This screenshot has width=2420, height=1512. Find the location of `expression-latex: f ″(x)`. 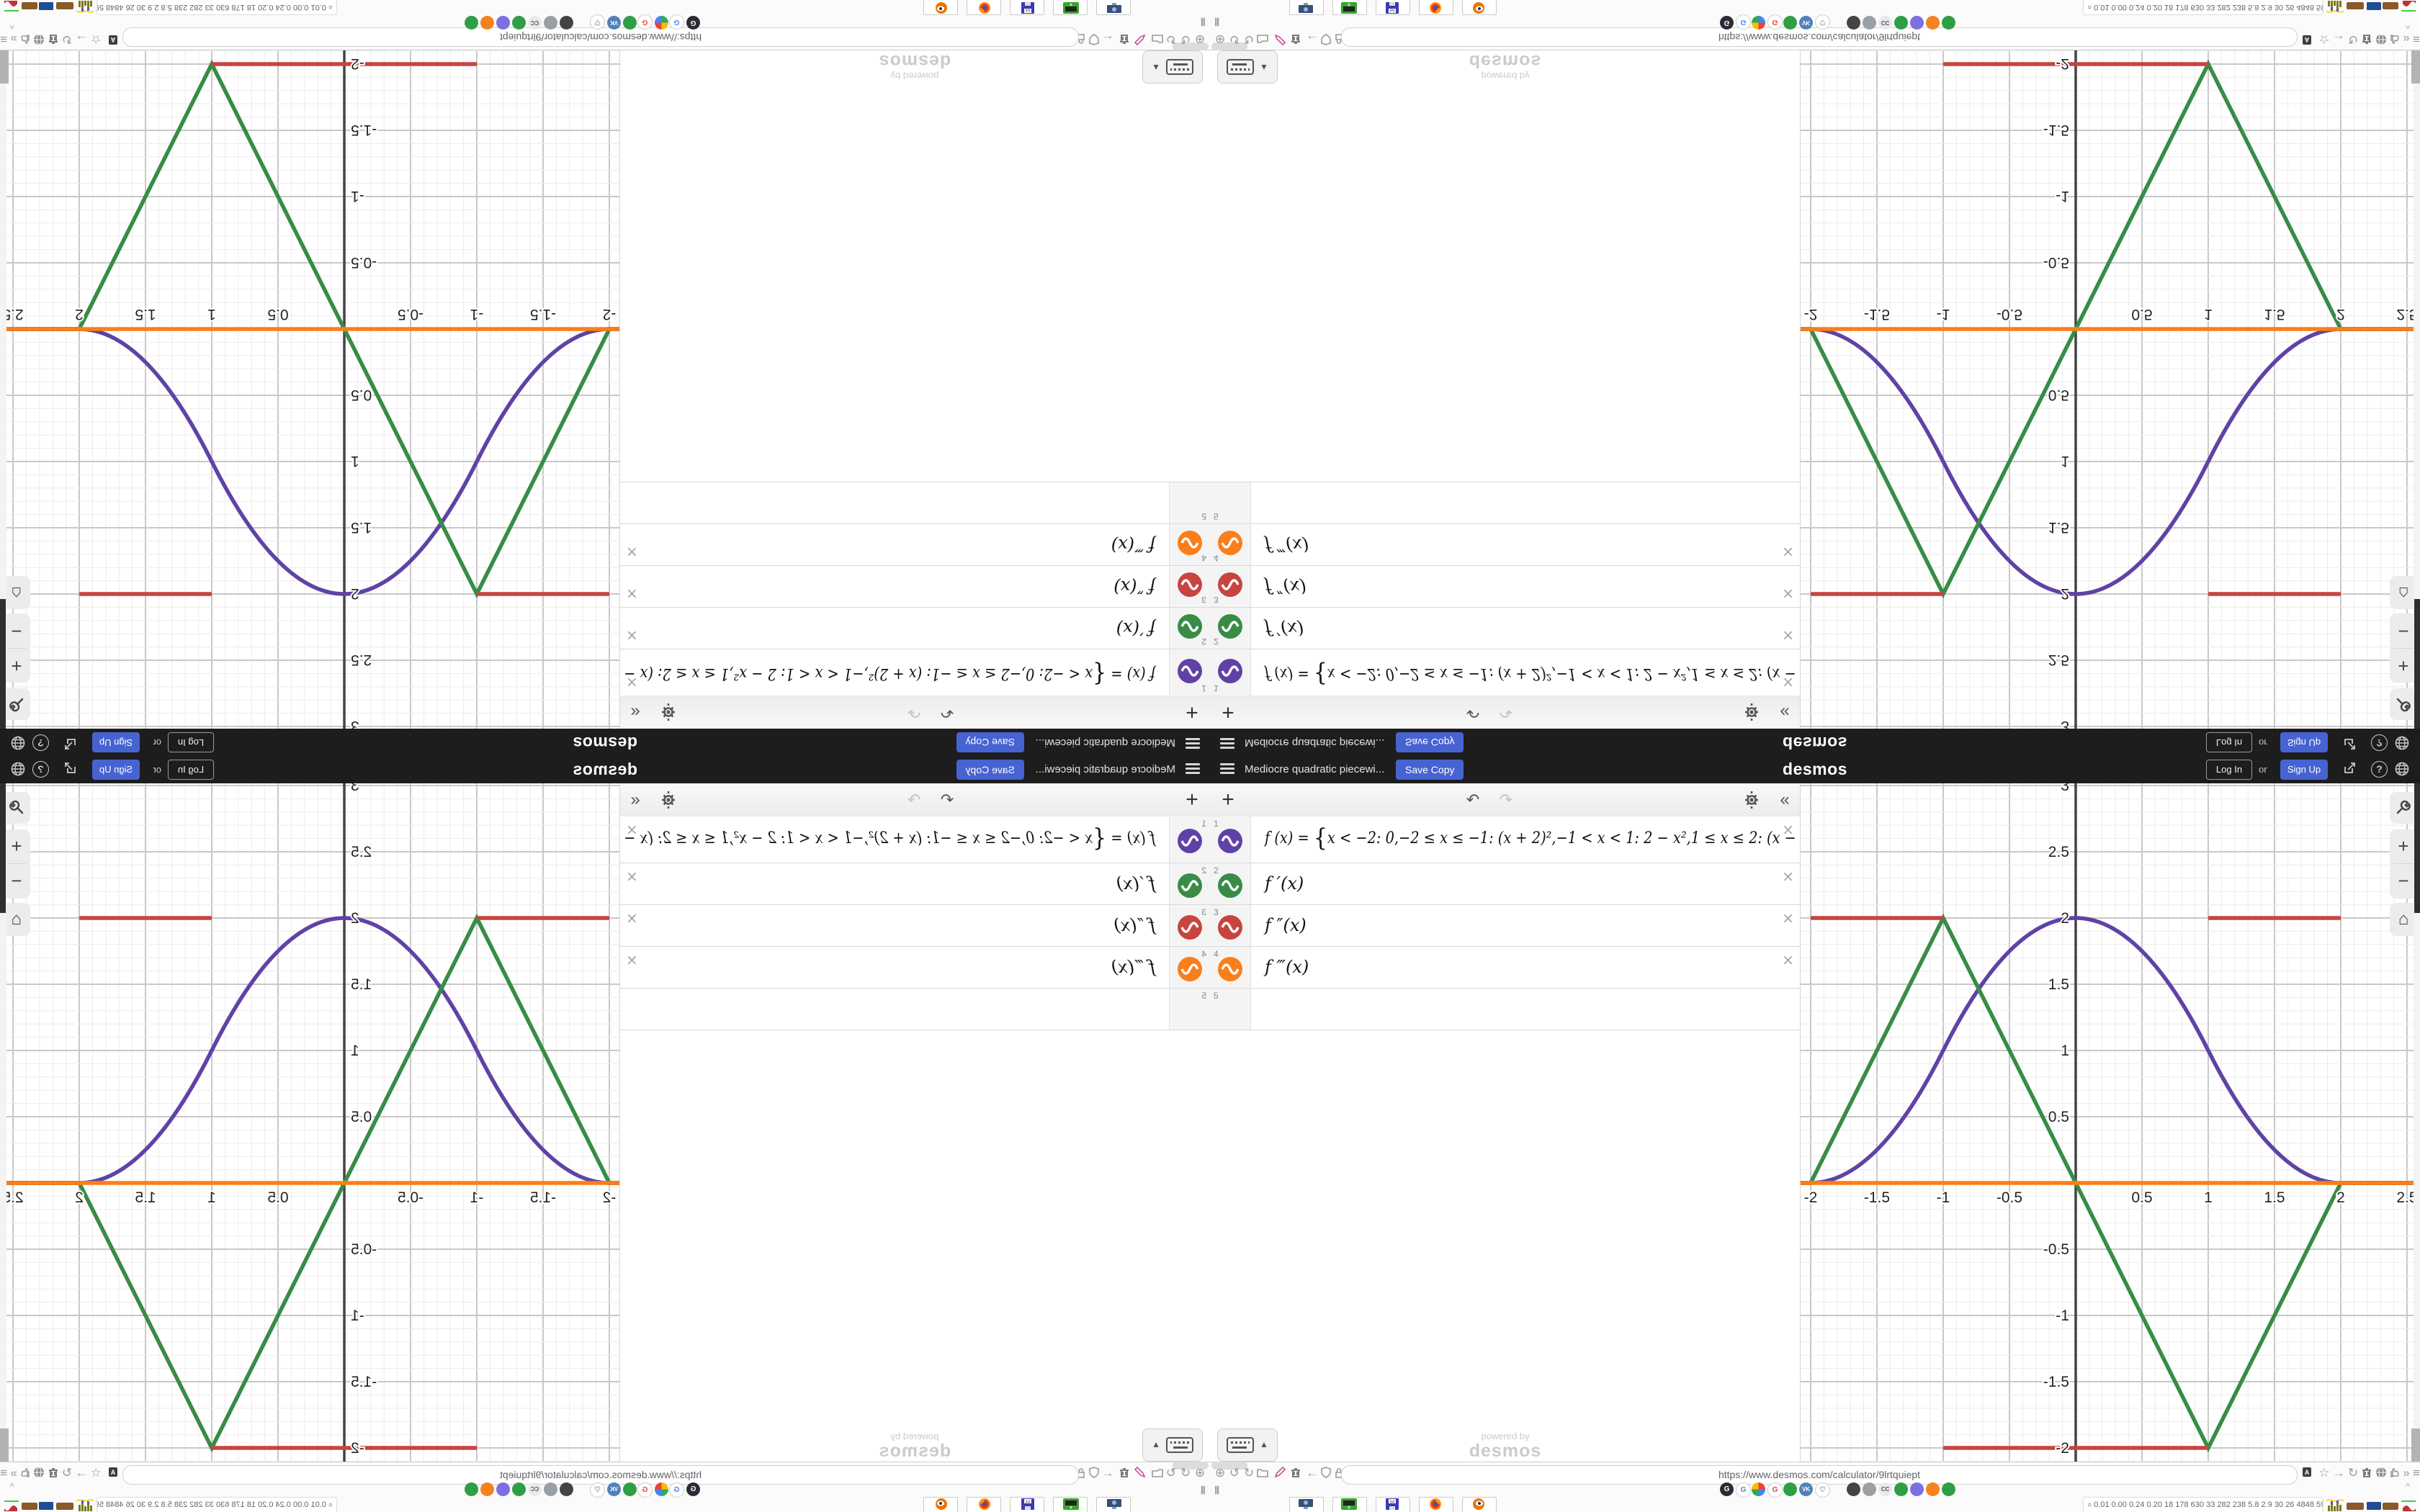

expression-latex: f ″(x) is located at coordinates (1286, 924).